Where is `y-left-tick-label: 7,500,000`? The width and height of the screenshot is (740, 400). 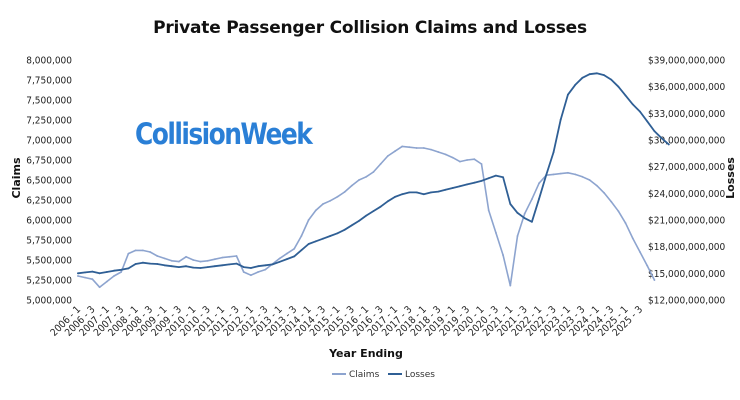 y-left-tick-label: 7,500,000 is located at coordinates (49, 101).